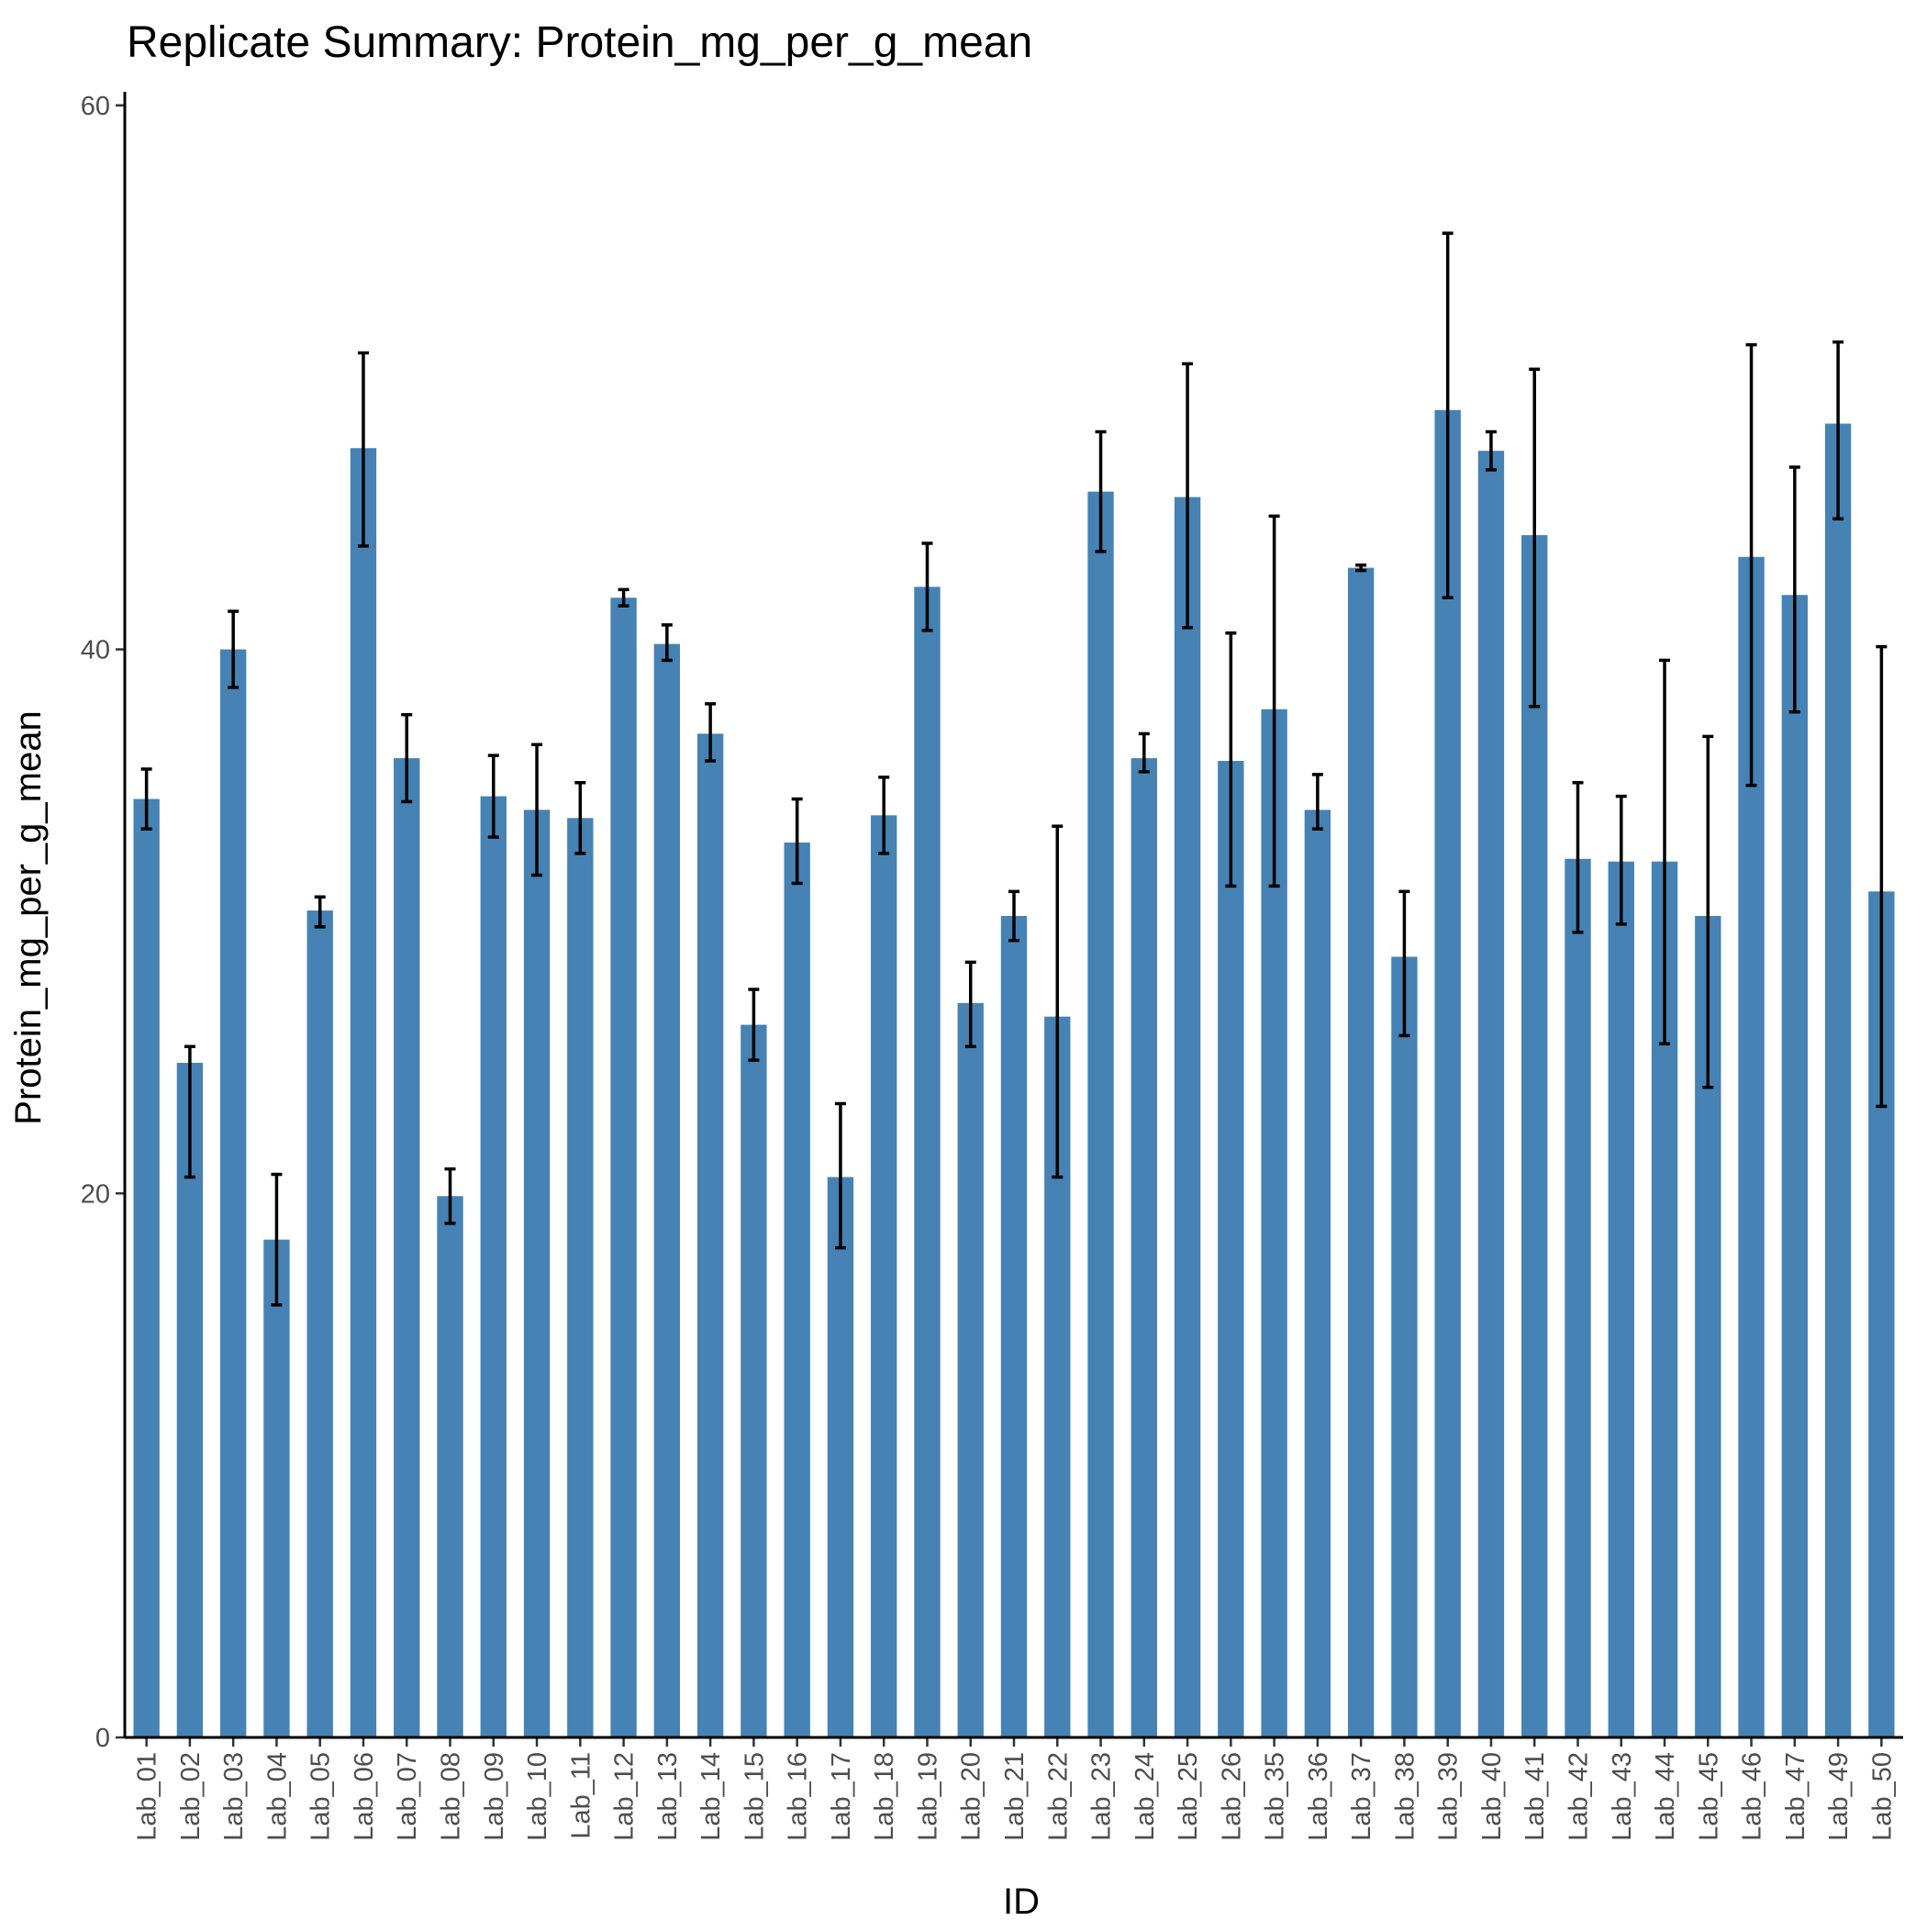 This screenshot has height=1932, width=1927. Describe the element at coordinates (1318, 1796) in the screenshot. I see `x-tick-label: Lab_36` at that location.